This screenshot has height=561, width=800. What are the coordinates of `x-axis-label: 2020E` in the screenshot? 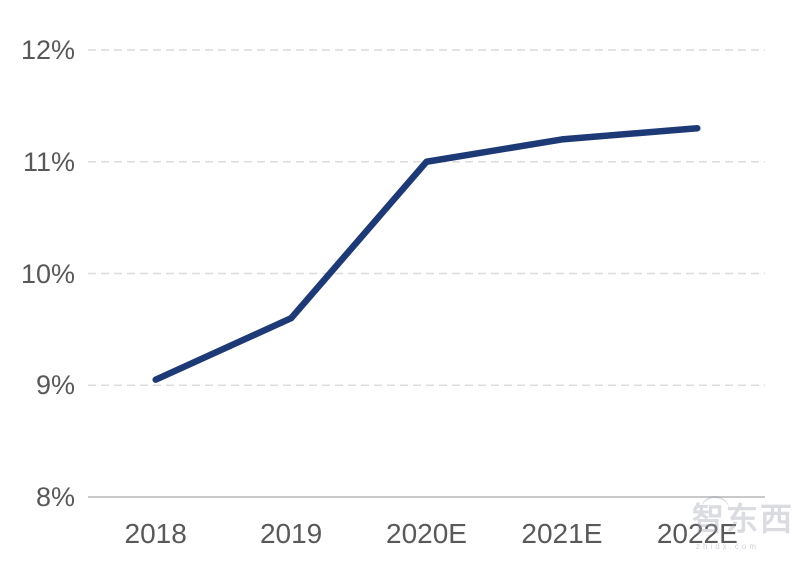 It's located at (426, 533).